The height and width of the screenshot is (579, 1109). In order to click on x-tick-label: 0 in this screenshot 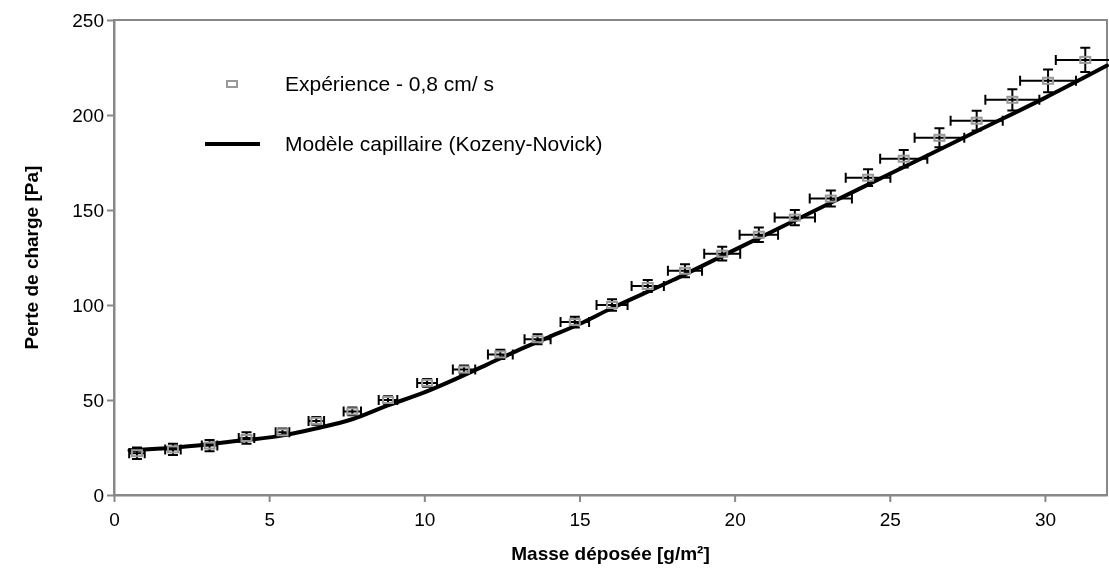, I will do `click(114, 519)`.